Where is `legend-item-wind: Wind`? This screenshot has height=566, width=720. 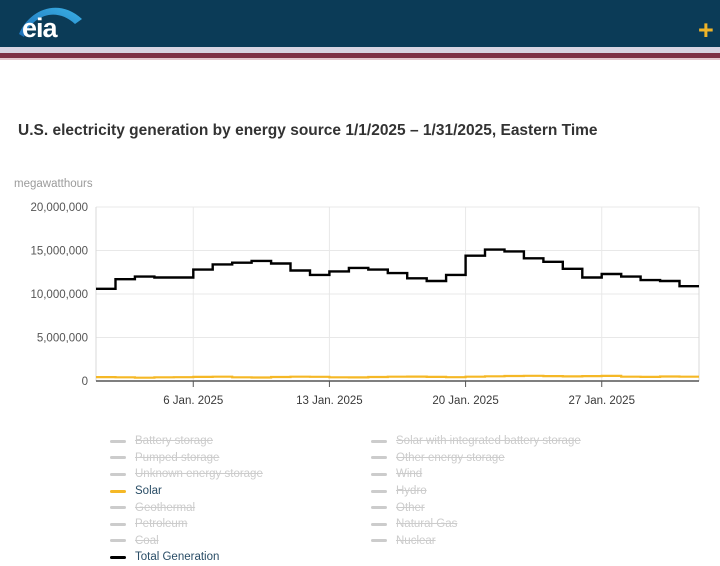 legend-item-wind: Wind is located at coordinates (476, 474).